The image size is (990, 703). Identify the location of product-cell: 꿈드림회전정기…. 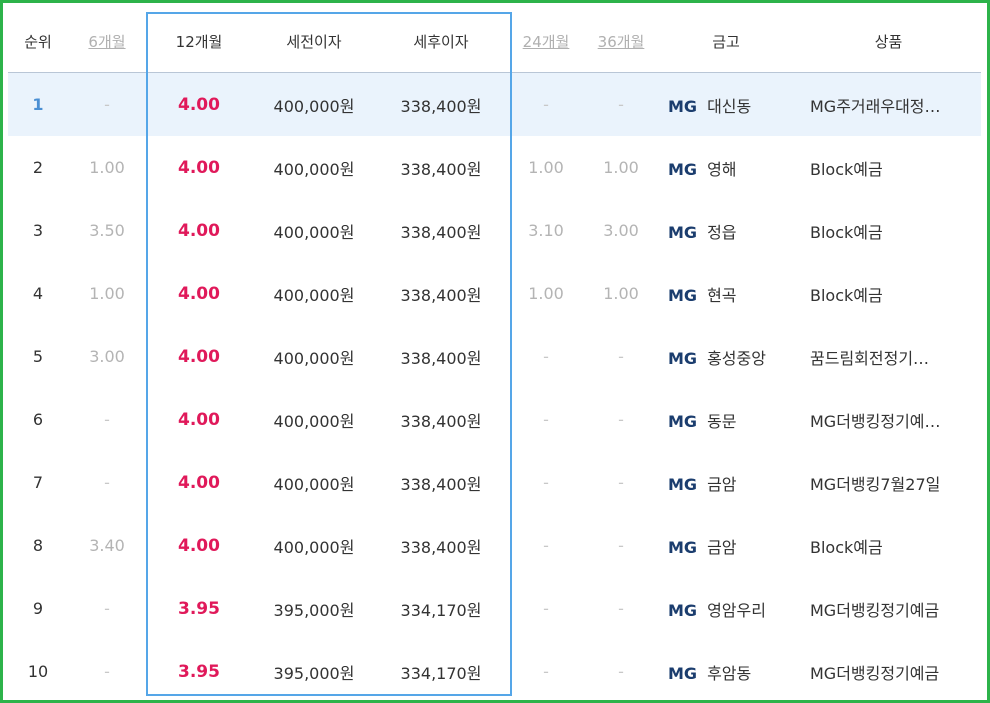
(870, 358).